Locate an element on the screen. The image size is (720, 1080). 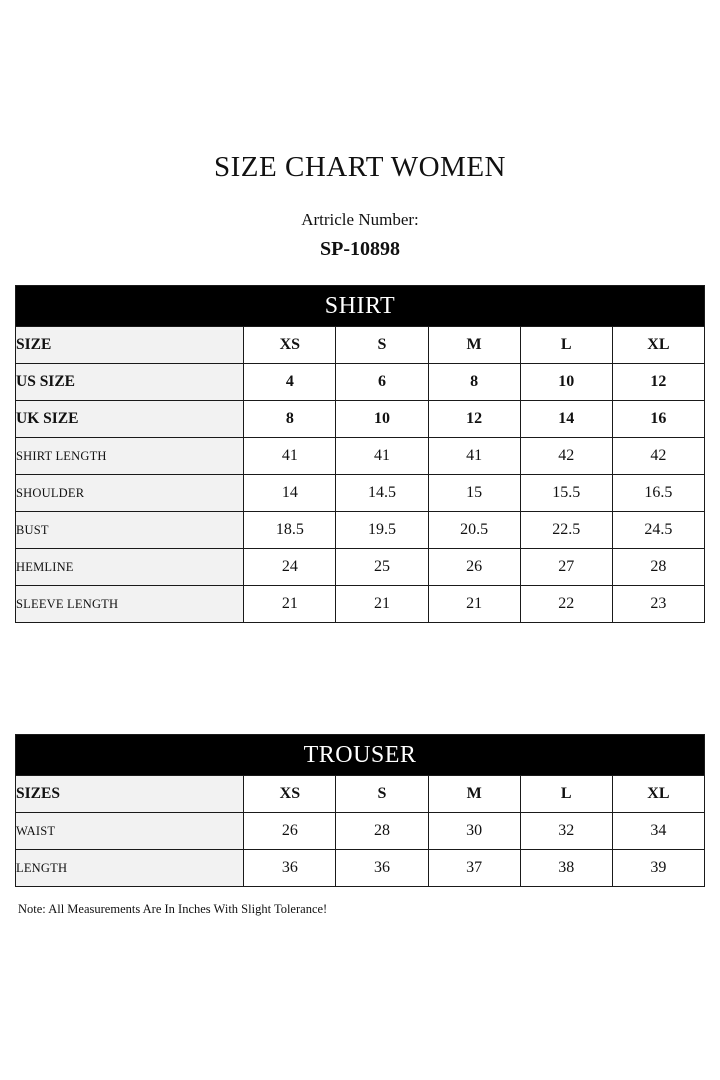
row-value: 22 is located at coordinates (566, 604).